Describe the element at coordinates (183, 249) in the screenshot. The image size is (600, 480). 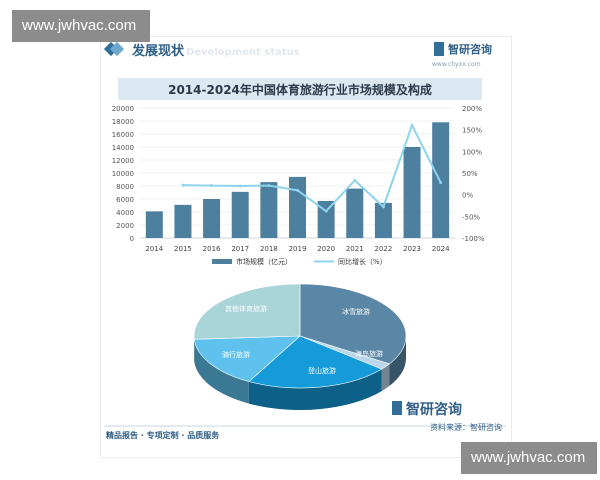
I see `x-tick-label: 2015` at that location.